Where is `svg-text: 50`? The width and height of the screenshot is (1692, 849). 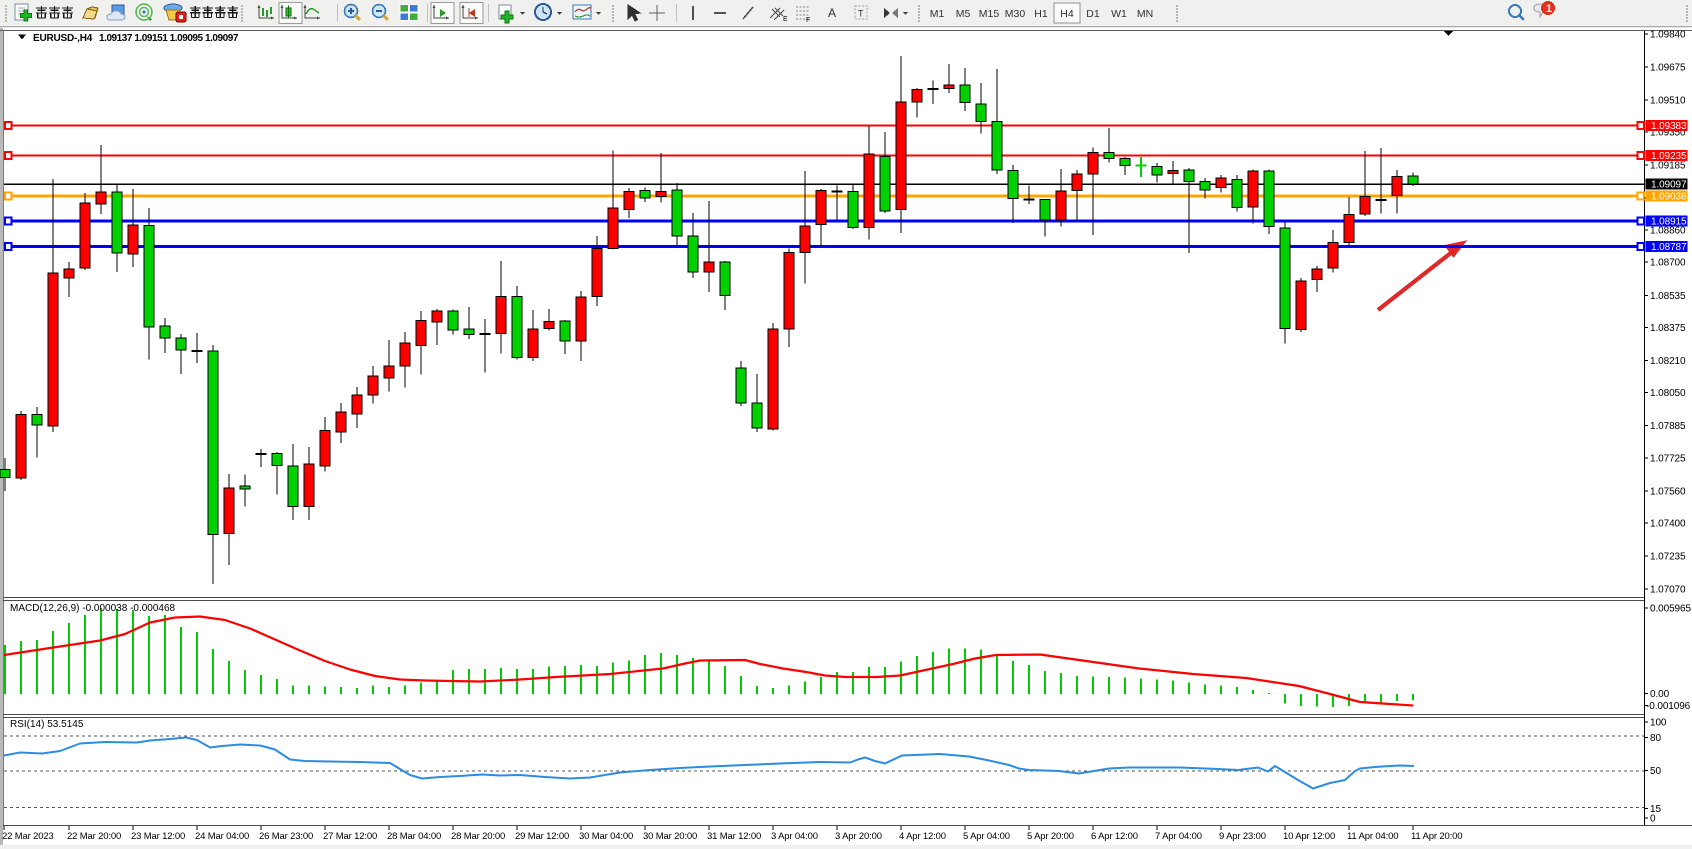
svg-text: 50 is located at coordinates (1655, 771).